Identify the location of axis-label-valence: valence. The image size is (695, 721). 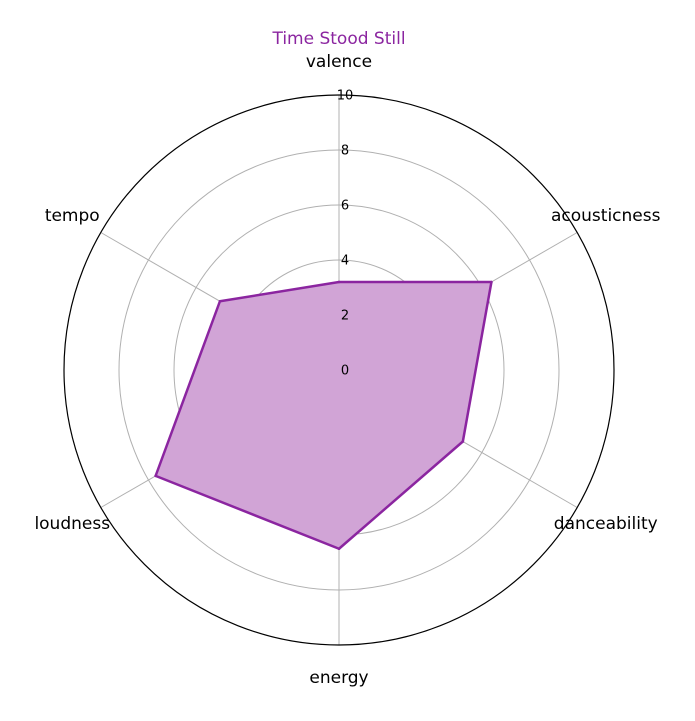
(339, 62).